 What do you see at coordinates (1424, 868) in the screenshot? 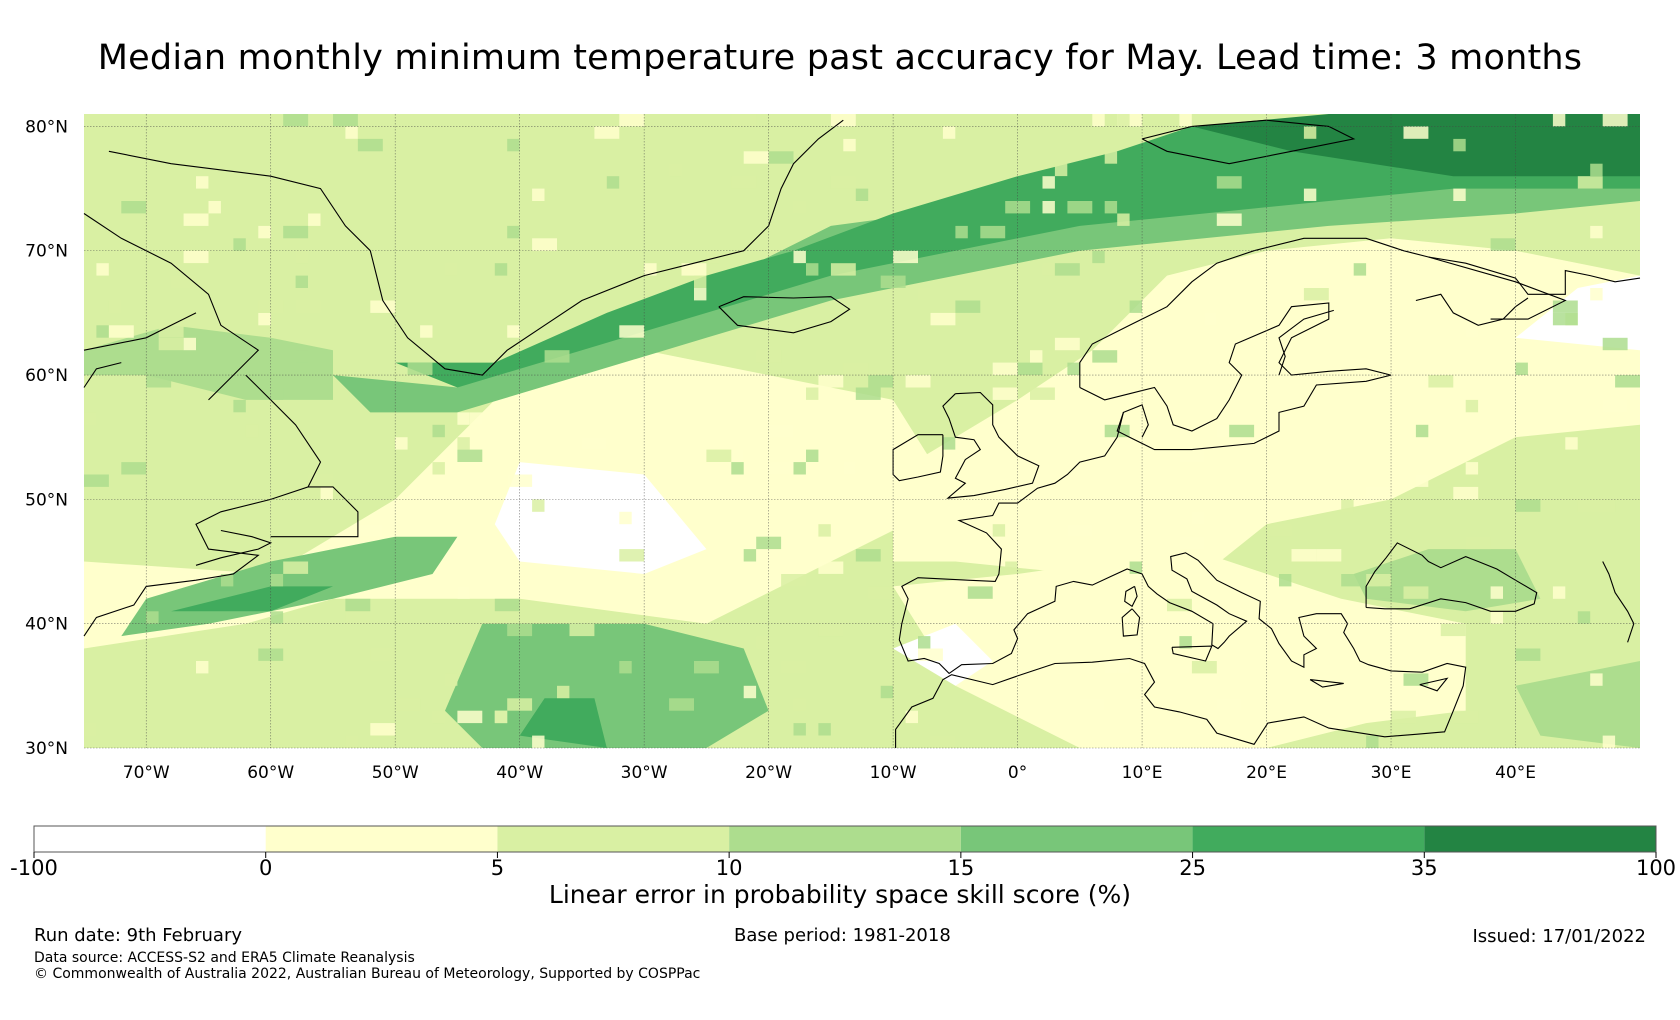
I see `colorbar-tick-label: 35` at bounding box center [1424, 868].